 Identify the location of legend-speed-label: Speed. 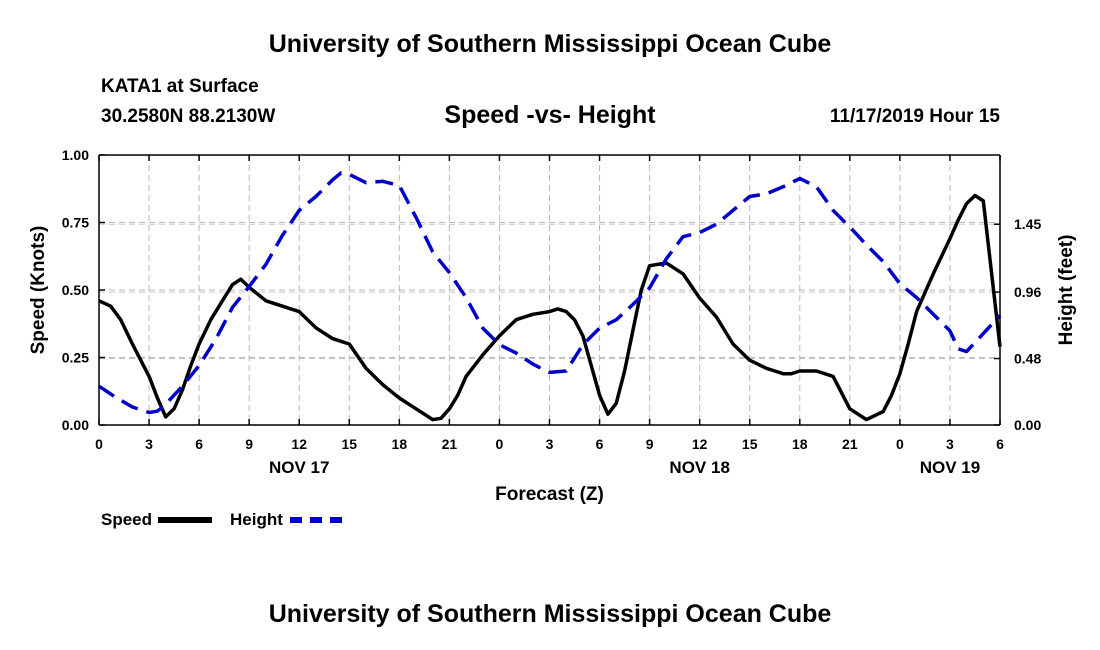
(127, 519).